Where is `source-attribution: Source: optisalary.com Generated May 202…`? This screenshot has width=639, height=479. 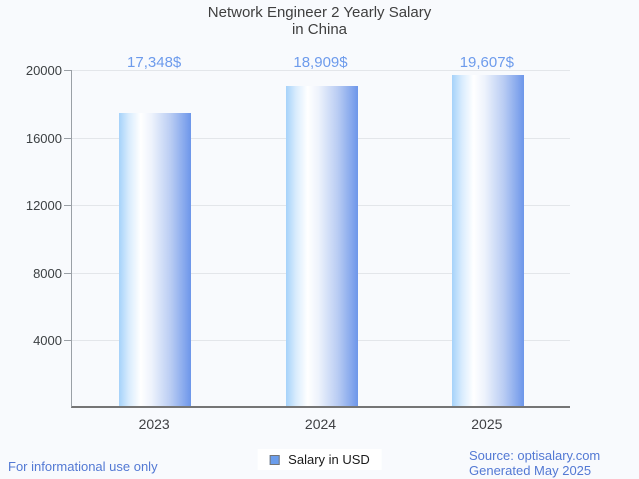 source-attribution: Source: optisalary.com Generated May 202… is located at coordinates (534, 463).